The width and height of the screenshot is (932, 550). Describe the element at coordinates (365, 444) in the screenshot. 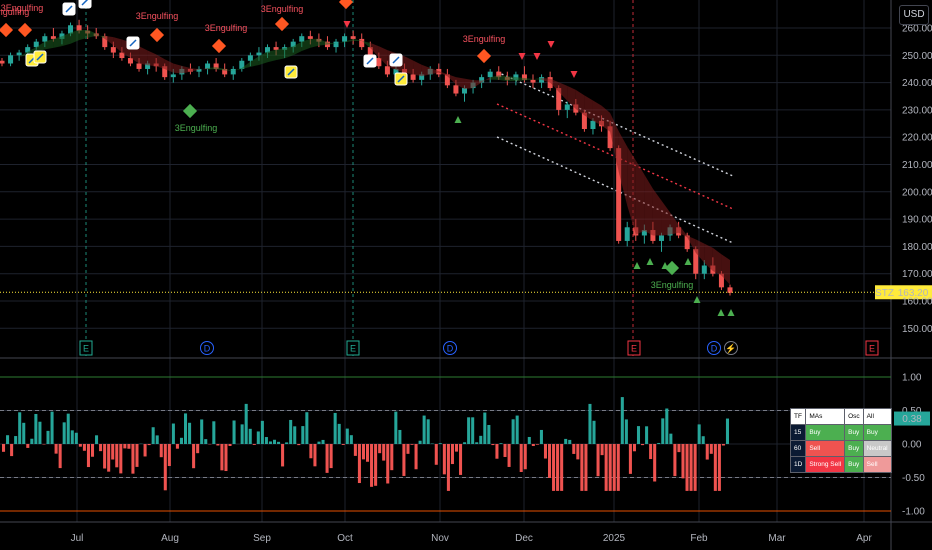

I see `osc-histogram` at that location.